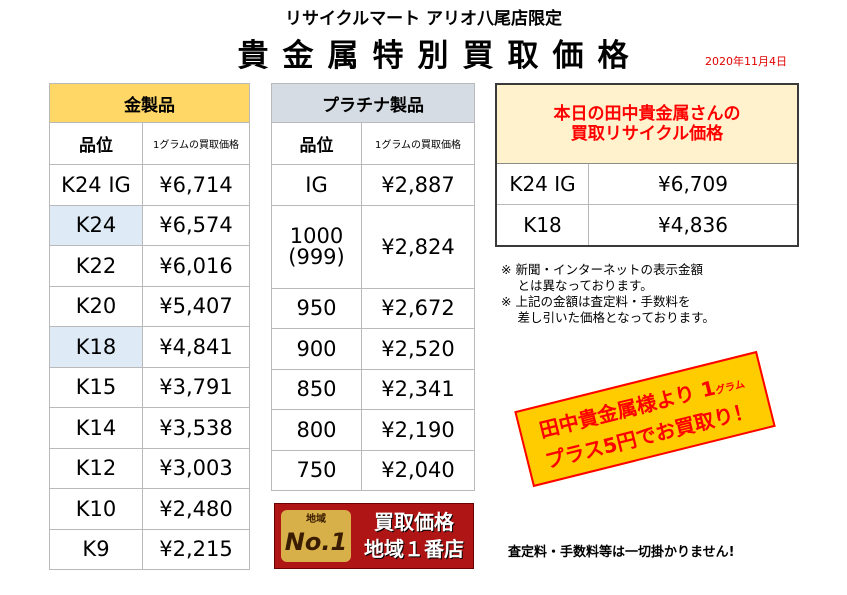  Describe the element at coordinates (196, 509) in the screenshot. I see `price-cell: ¥2,480` at that location.